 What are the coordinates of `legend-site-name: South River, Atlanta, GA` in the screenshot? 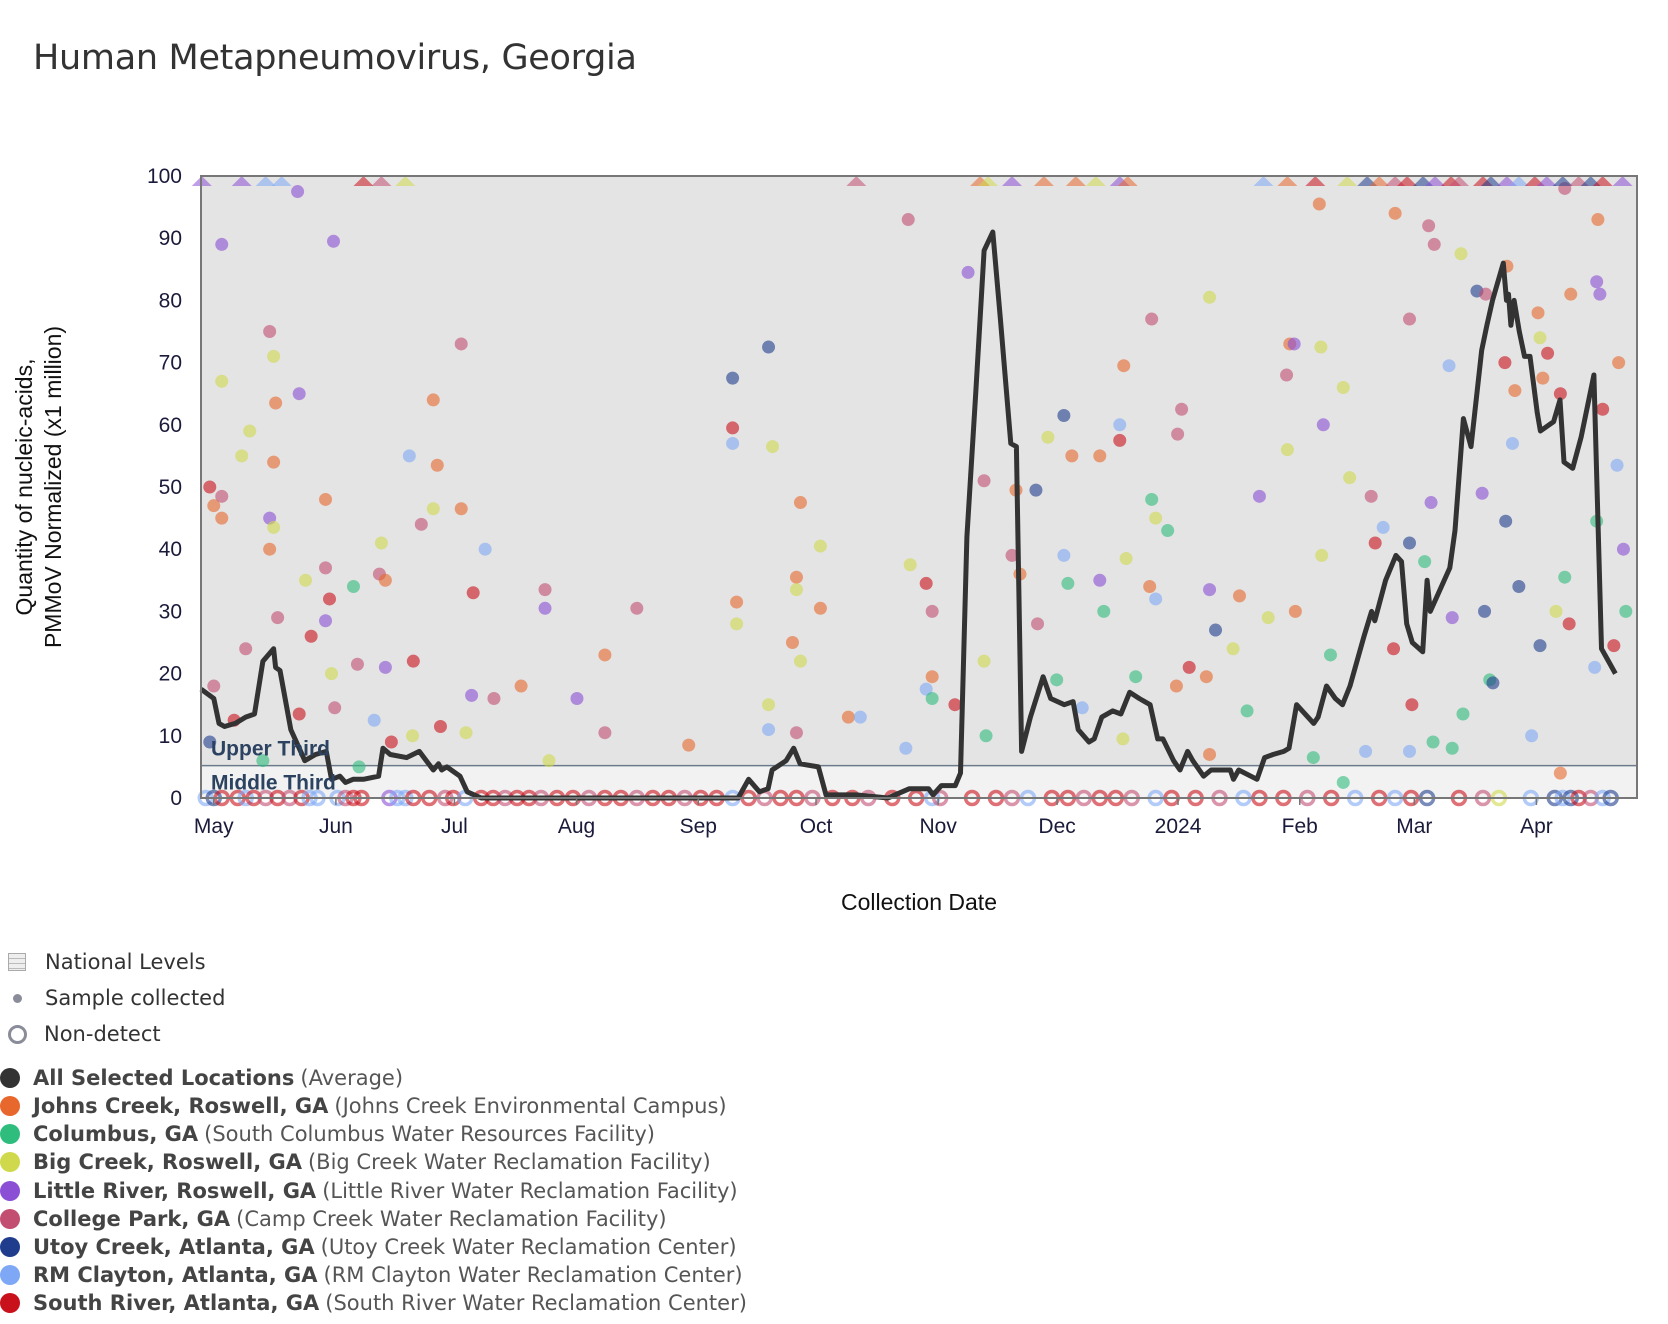 It's located at (176, 1303).